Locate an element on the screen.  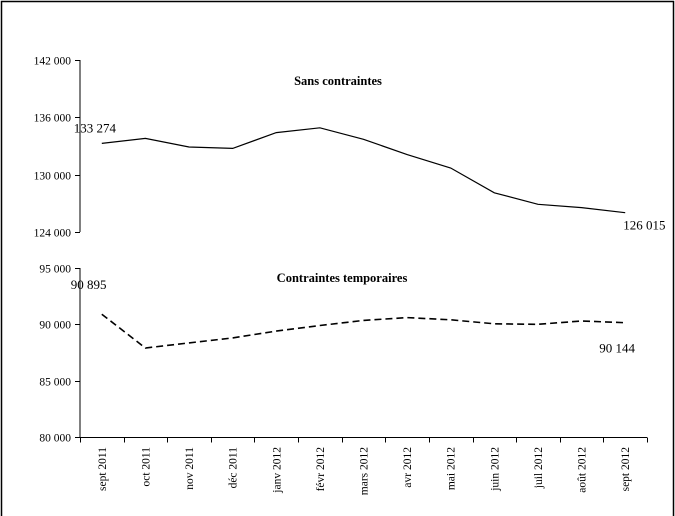
y-tick-label-bottom: 95 000 is located at coordinates (55, 270).